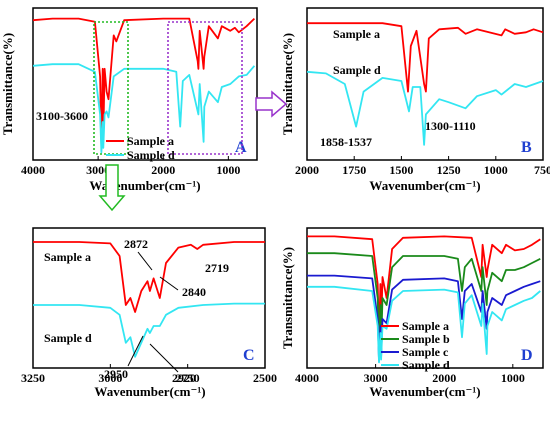  What do you see at coordinates (526, 147) in the screenshot?
I see `panel-label: B` at bounding box center [526, 147].